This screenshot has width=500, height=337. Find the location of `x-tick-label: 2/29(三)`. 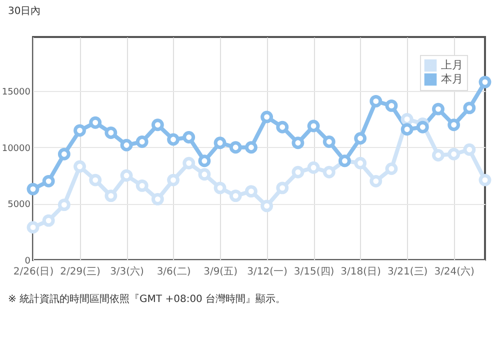

x-tick-label: 2/29(三) is located at coordinates (80, 272).